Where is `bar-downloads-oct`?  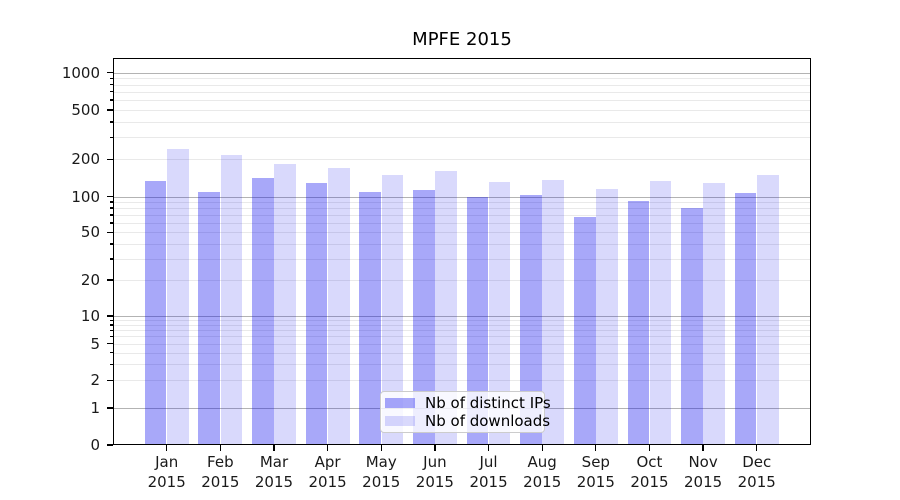
bar-downloads-oct is located at coordinates (660, 313).